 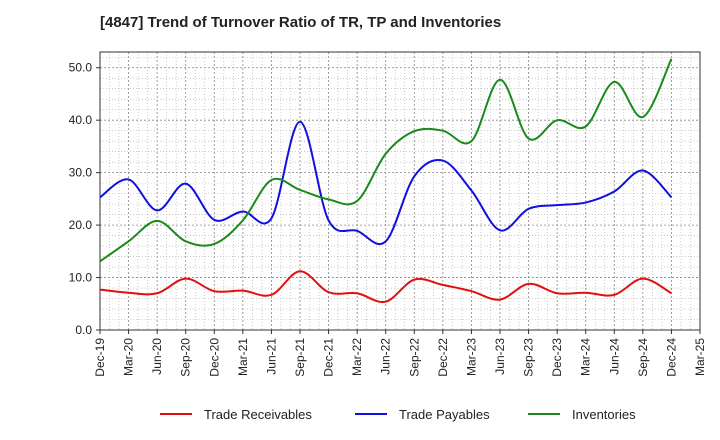 What do you see at coordinates (186, 357) in the screenshot?
I see `x-tick-label: Sep-20` at bounding box center [186, 357].